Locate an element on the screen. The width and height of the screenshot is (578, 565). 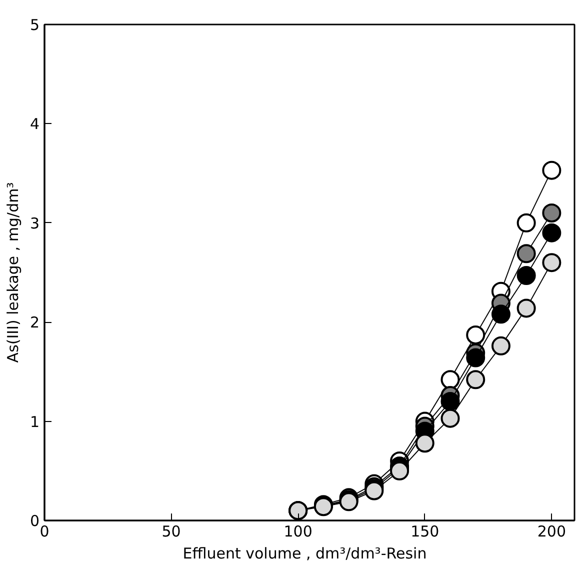
x-tick-label: 100 is located at coordinates (298, 531).